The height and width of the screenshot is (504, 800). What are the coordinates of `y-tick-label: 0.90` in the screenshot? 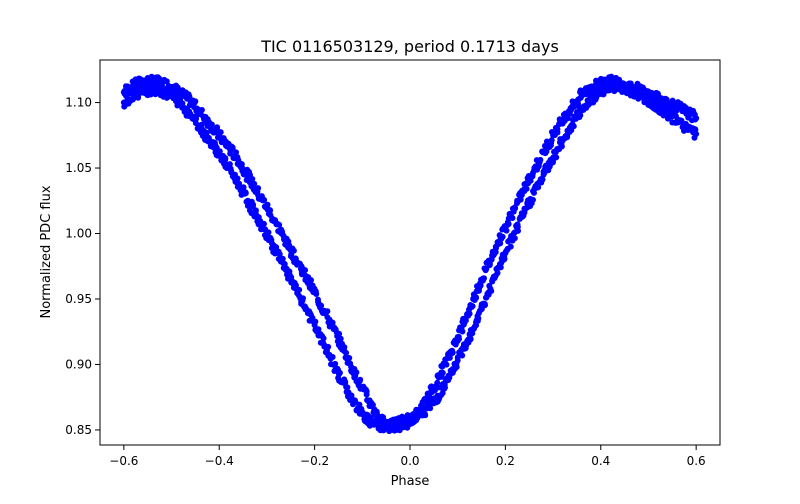 It's located at (78, 364).